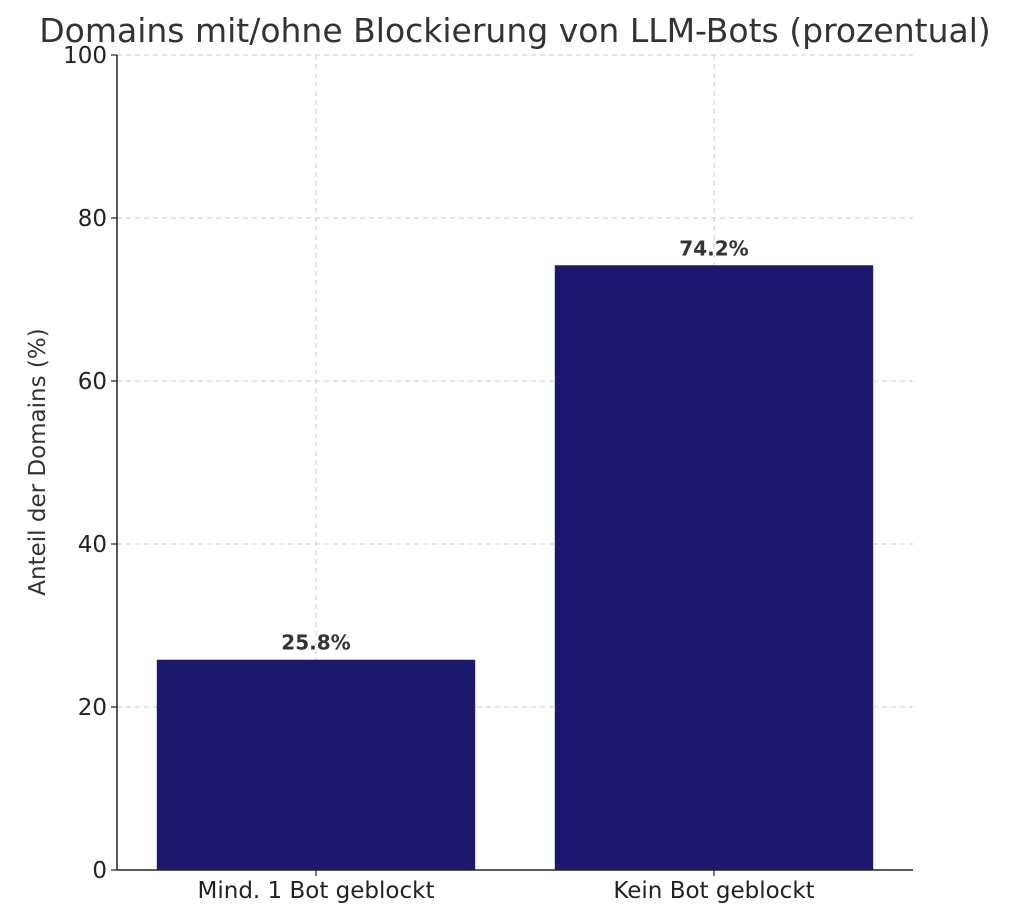 This screenshot has width=1030, height=919. What do you see at coordinates (92, 219) in the screenshot?
I see `y-tick-label: 80` at bounding box center [92, 219].